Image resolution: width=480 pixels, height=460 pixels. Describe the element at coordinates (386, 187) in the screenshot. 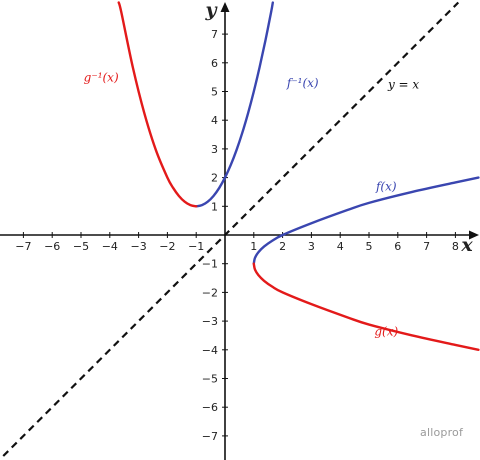

I see `series-f-x-label: f(x)` at that location.